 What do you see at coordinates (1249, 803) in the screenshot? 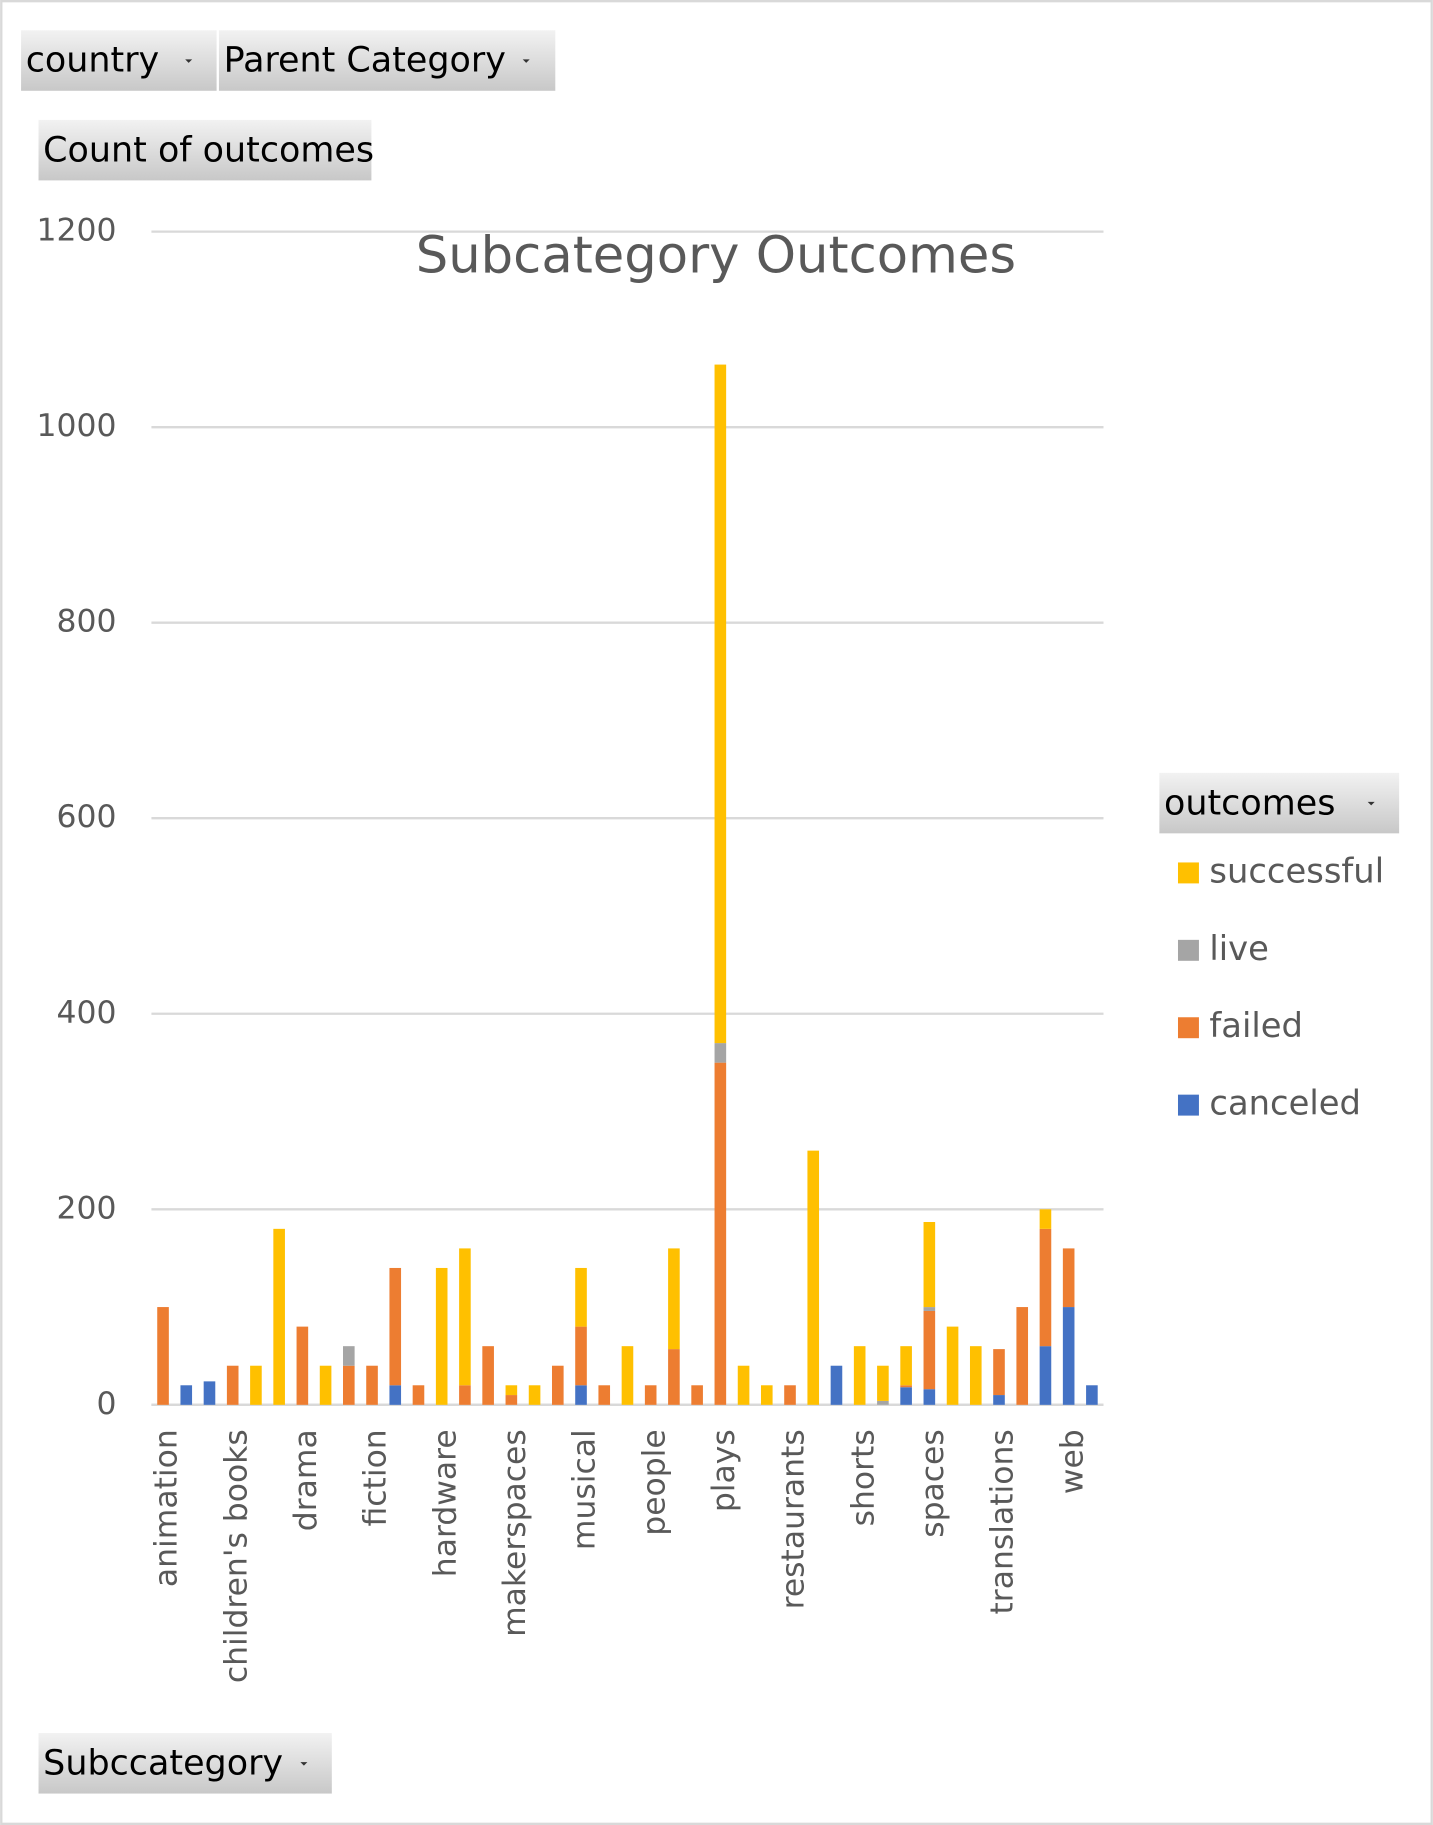
I see `button-label: outcomes` at bounding box center [1249, 803].